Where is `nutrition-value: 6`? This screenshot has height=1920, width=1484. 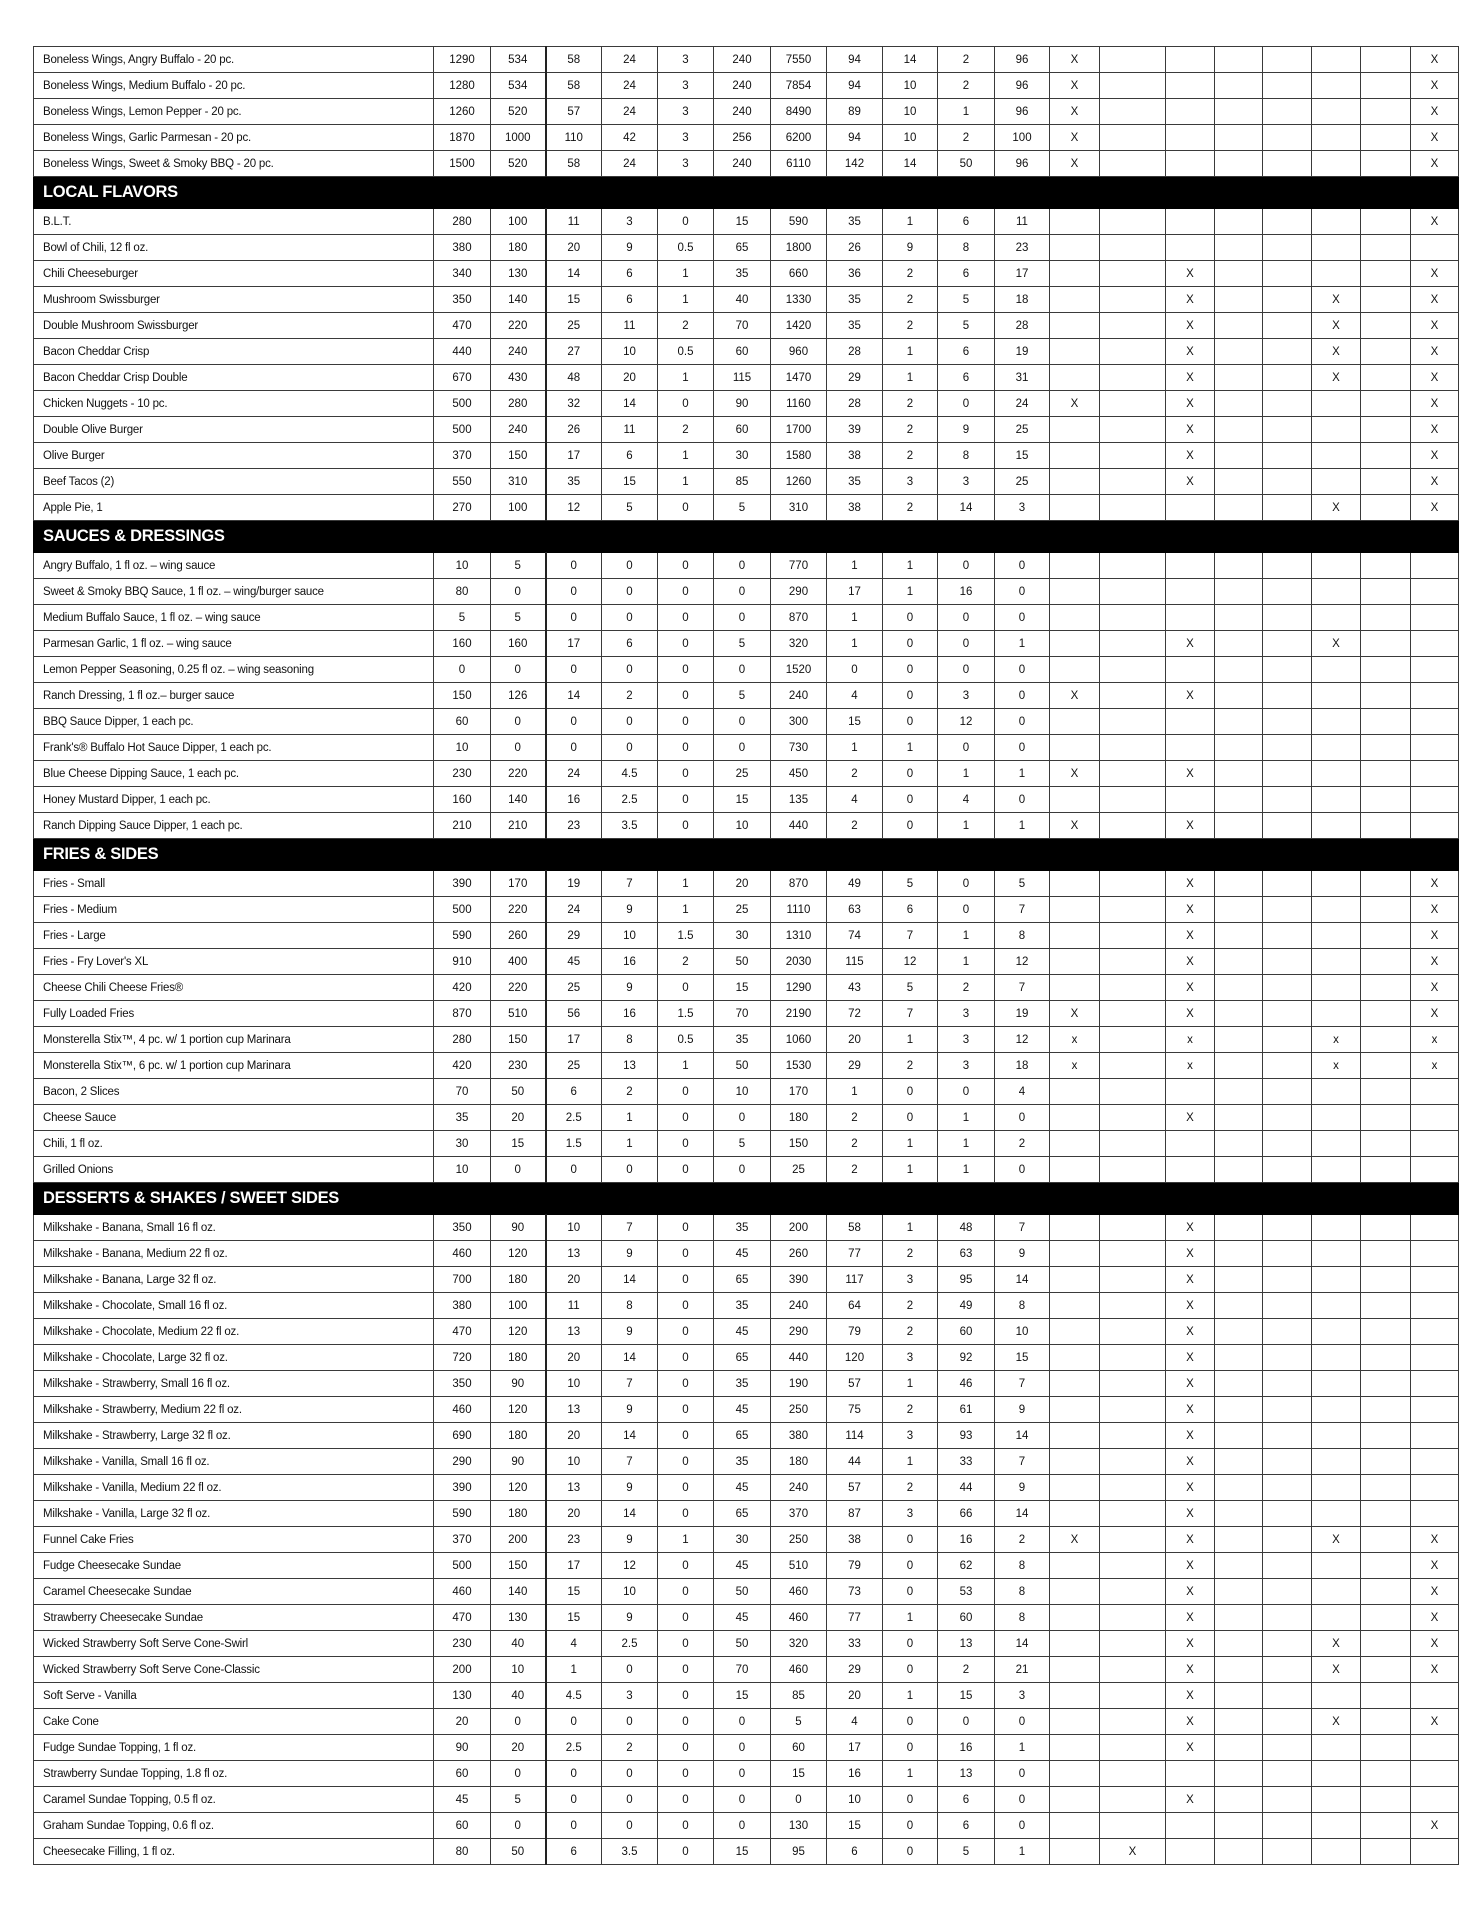
nutrition-value: 6 is located at coordinates (966, 221).